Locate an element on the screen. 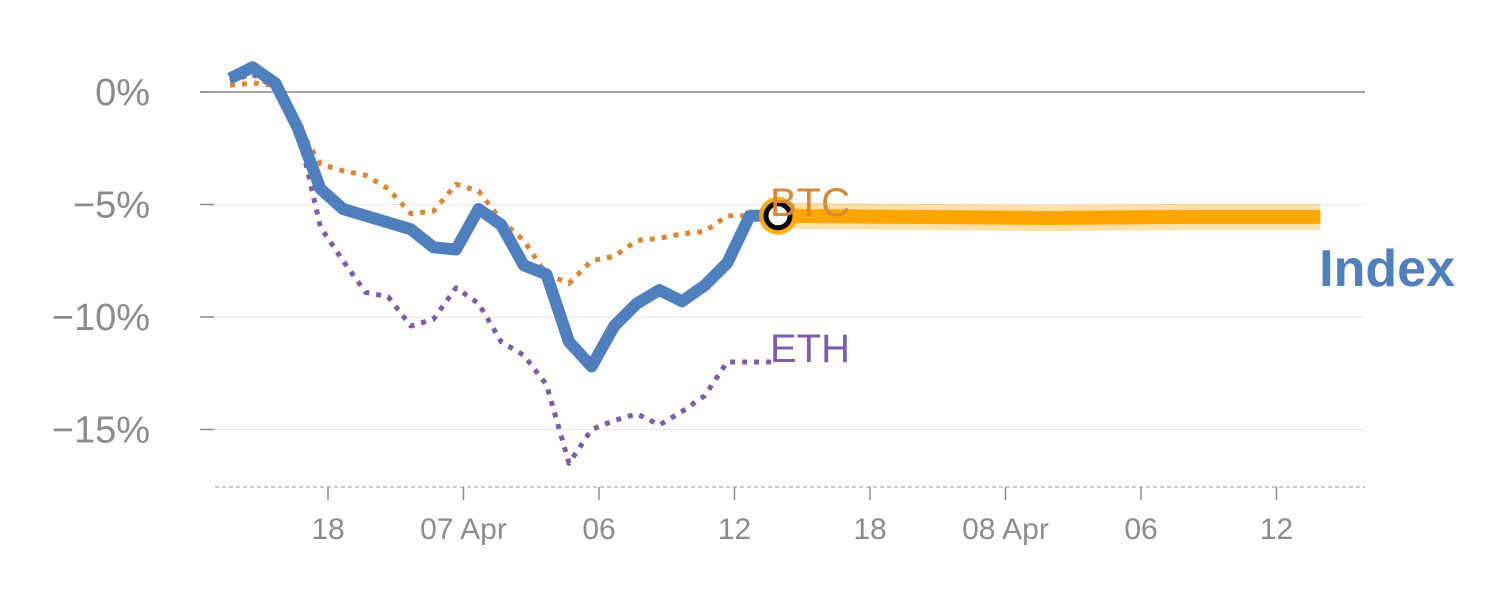 This screenshot has height=600, width=1500. label-layer: BTC ETH Index is located at coordinates (1112, 276).